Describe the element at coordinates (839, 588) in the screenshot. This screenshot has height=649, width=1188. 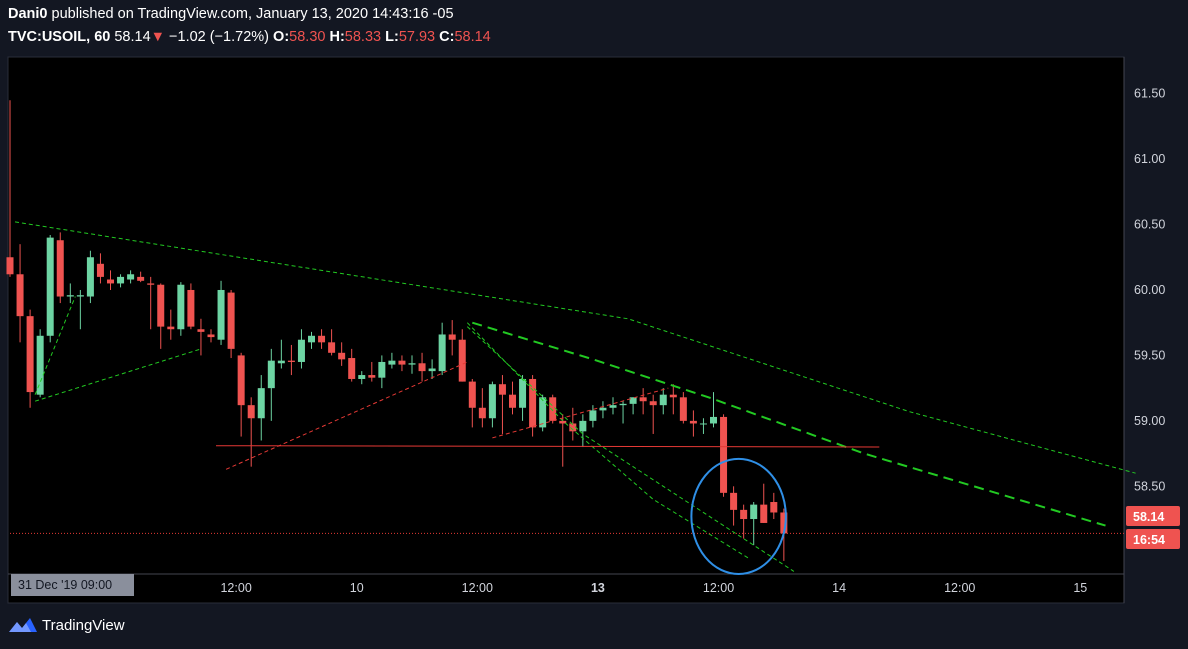
I see `time-tick-label: 14` at that location.